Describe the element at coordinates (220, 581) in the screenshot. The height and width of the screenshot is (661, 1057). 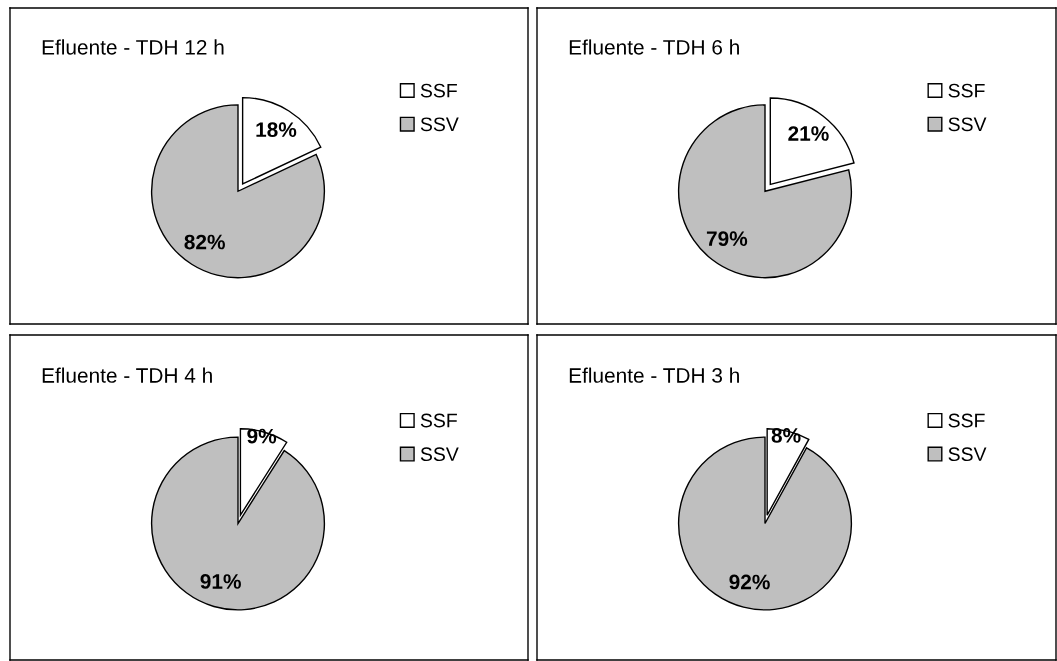
I see `data-label: 91%` at that location.